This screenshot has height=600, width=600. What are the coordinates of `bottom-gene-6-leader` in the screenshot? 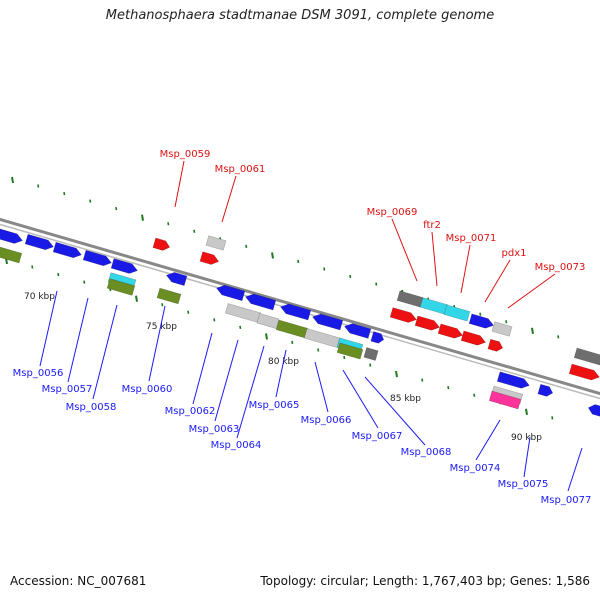 It's located at (250, 392).